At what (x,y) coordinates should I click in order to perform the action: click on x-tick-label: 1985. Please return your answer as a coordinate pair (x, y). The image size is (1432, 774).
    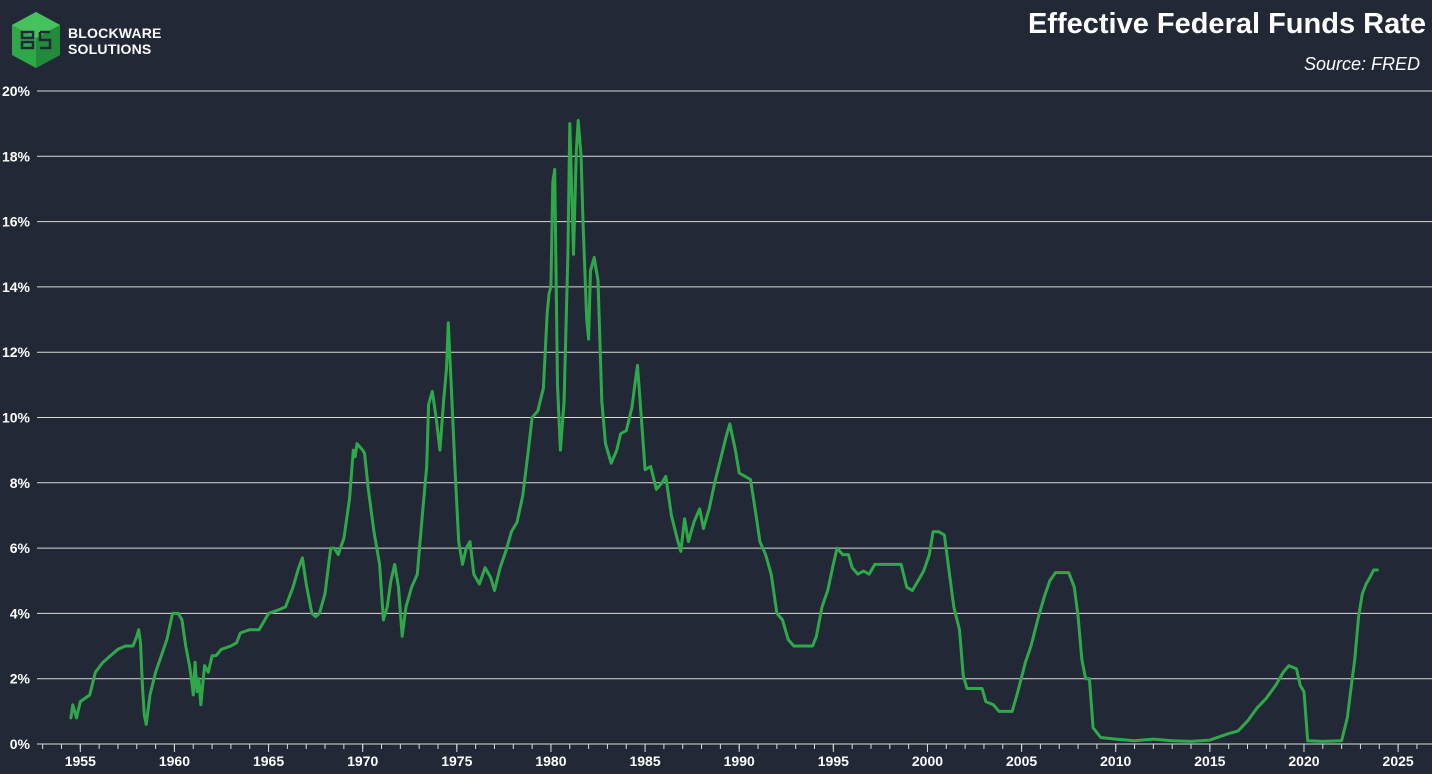
    Looking at the image, I should click on (644, 761).